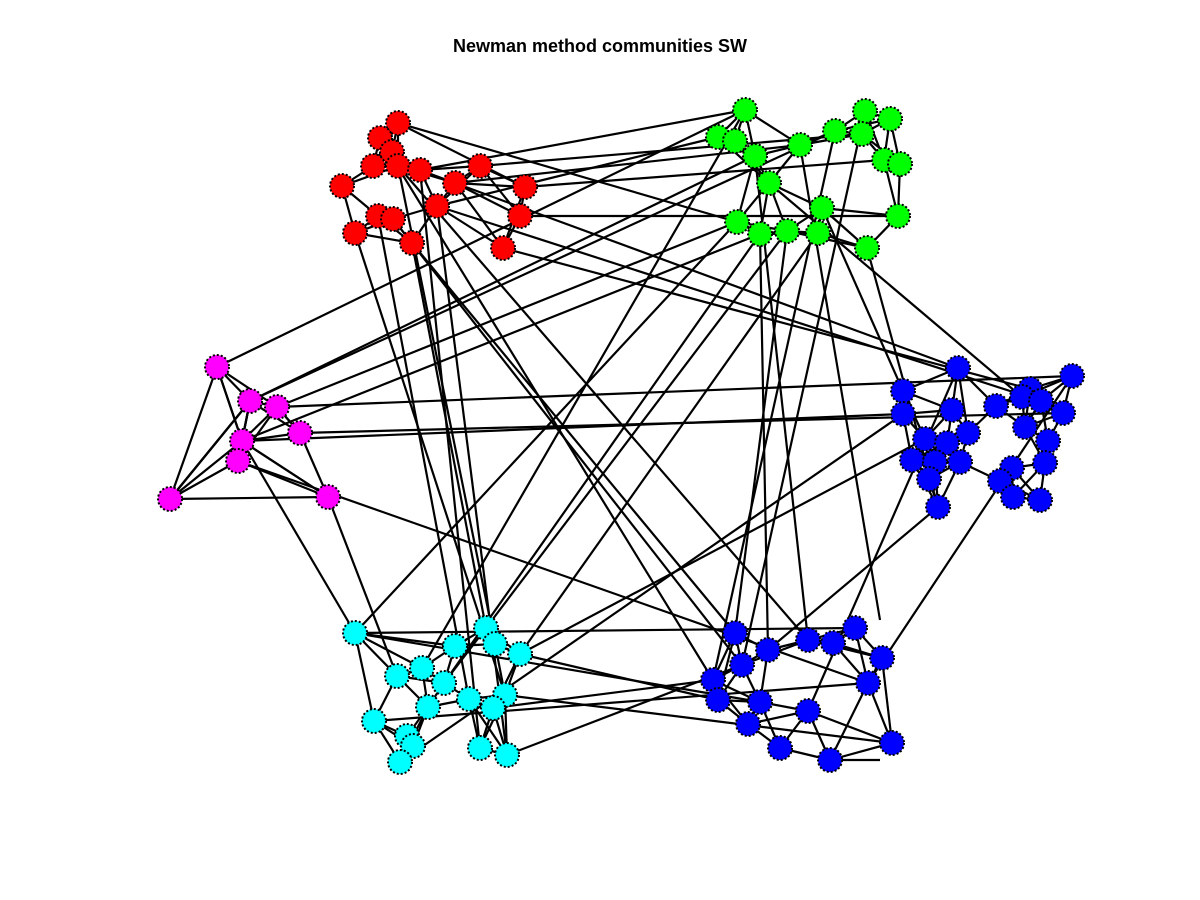  I want to click on plot-title: Newman method communities SW, so click(600, 46).